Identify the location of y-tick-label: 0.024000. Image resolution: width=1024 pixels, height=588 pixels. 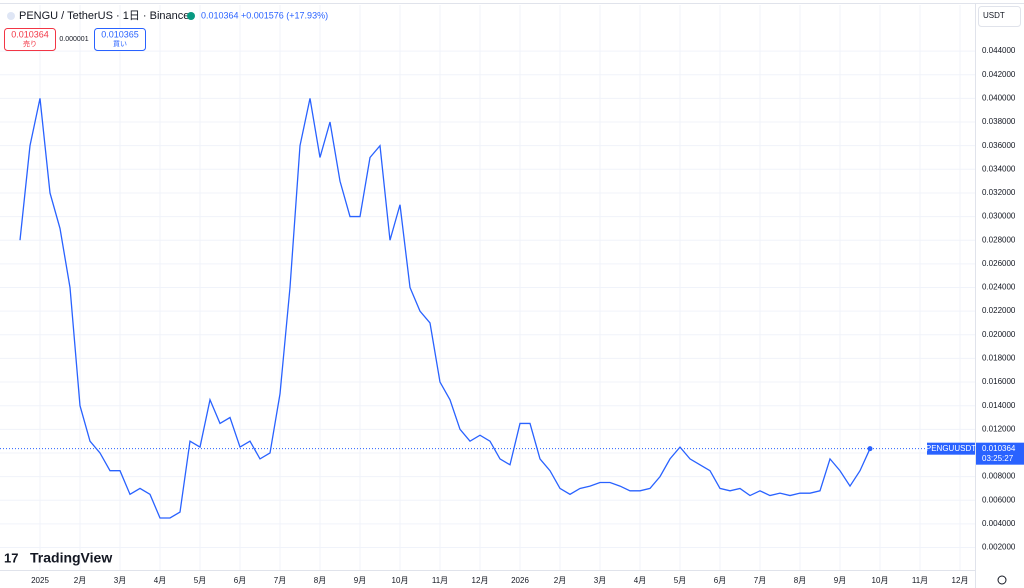
(999, 287).